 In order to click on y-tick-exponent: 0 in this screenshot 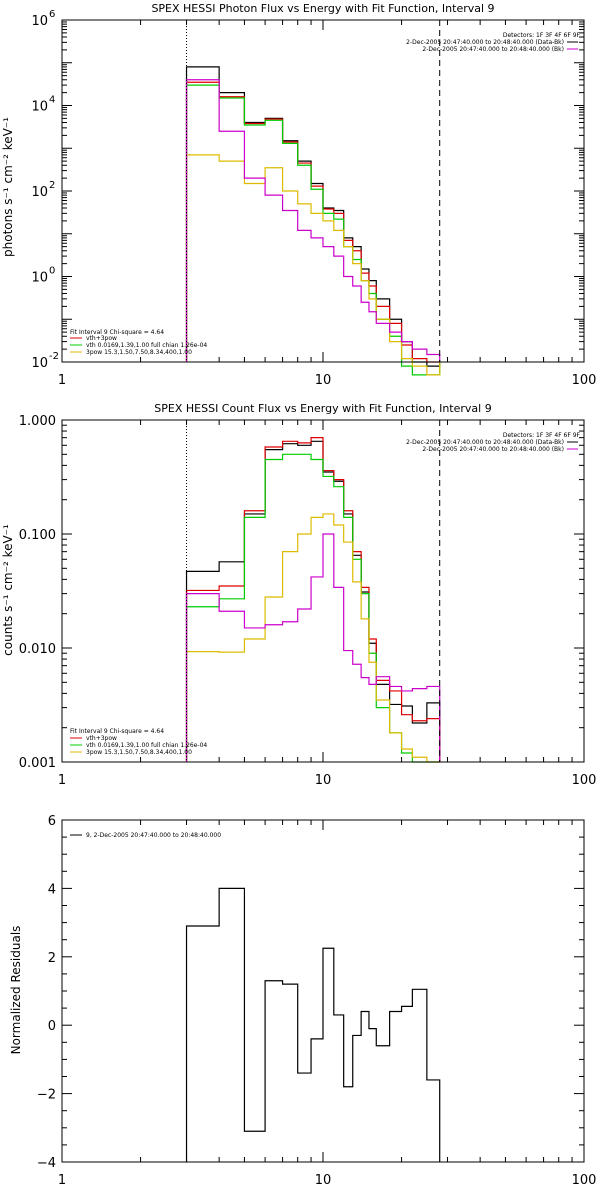, I will do `click(52, 271)`.